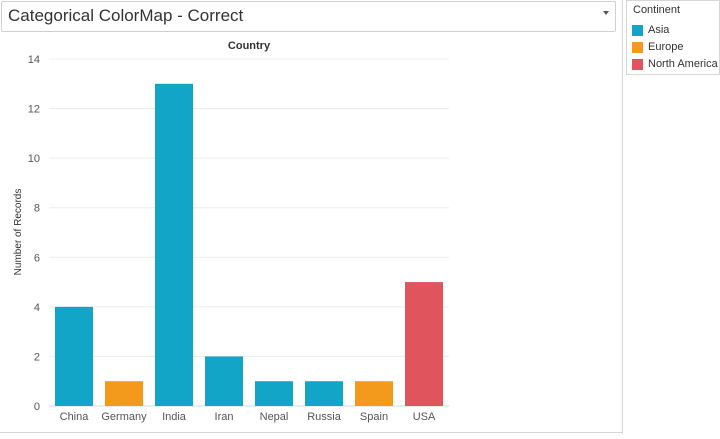 The image size is (720, 439). I want to click on bar-india, so click(174, 245).